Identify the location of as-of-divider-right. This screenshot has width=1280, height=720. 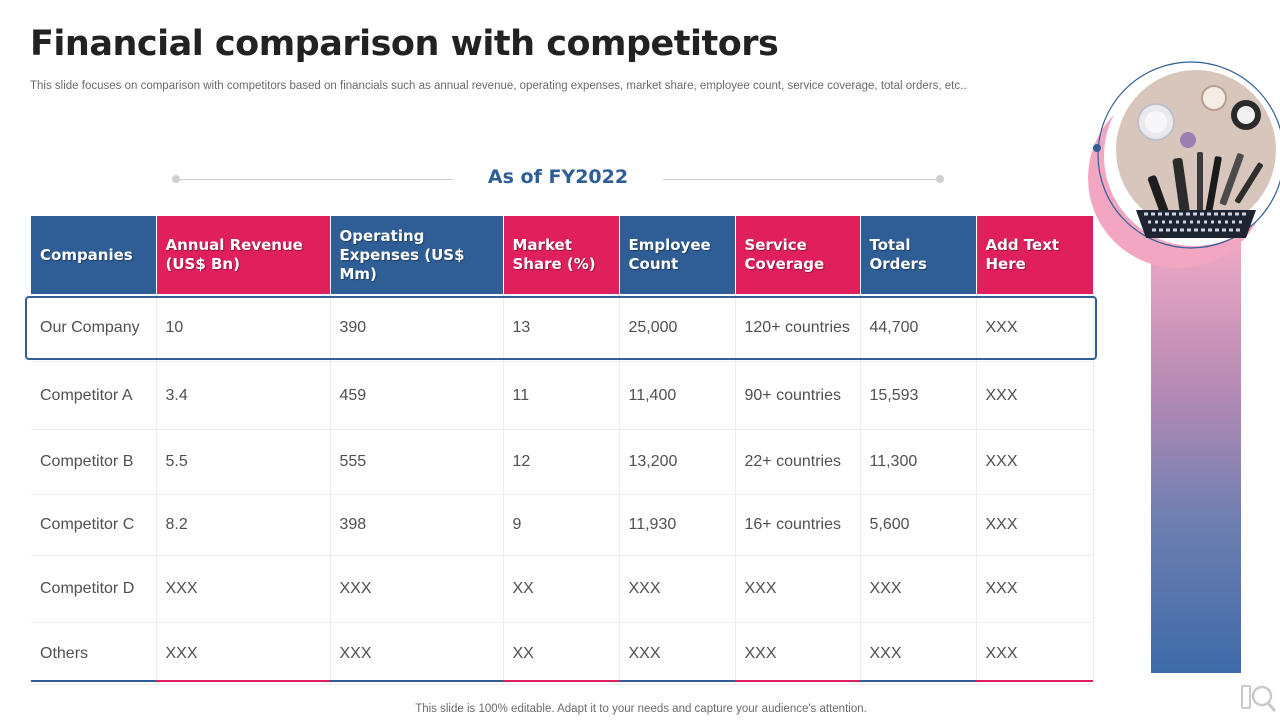
(801, 179).